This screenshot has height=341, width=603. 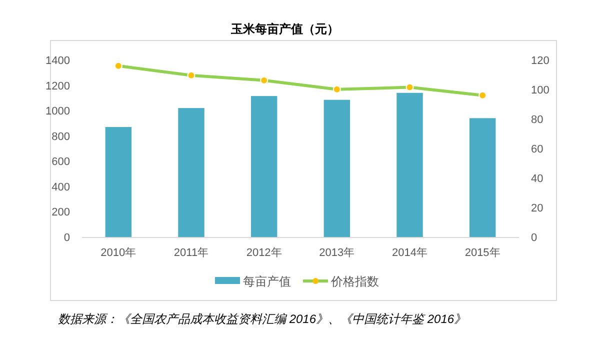 I want to click on y2-tick-label: 100, so click(x=540, y=90).